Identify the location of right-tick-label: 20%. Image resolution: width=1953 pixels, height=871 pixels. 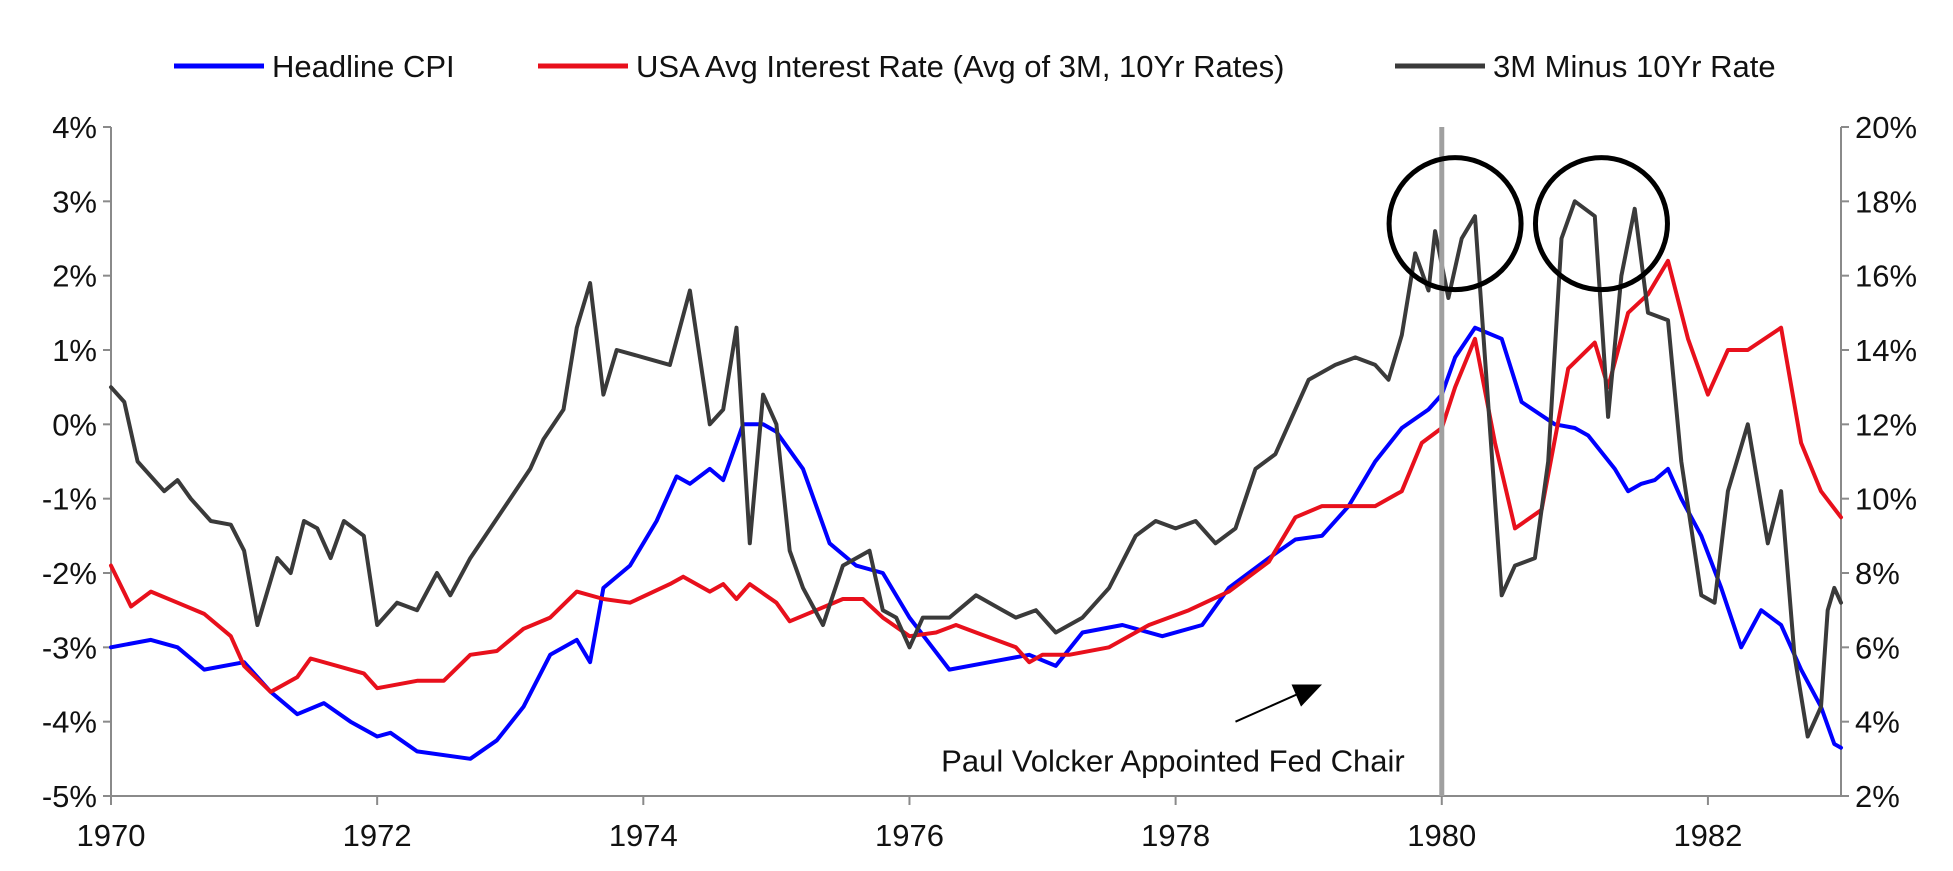
(1886, 127).